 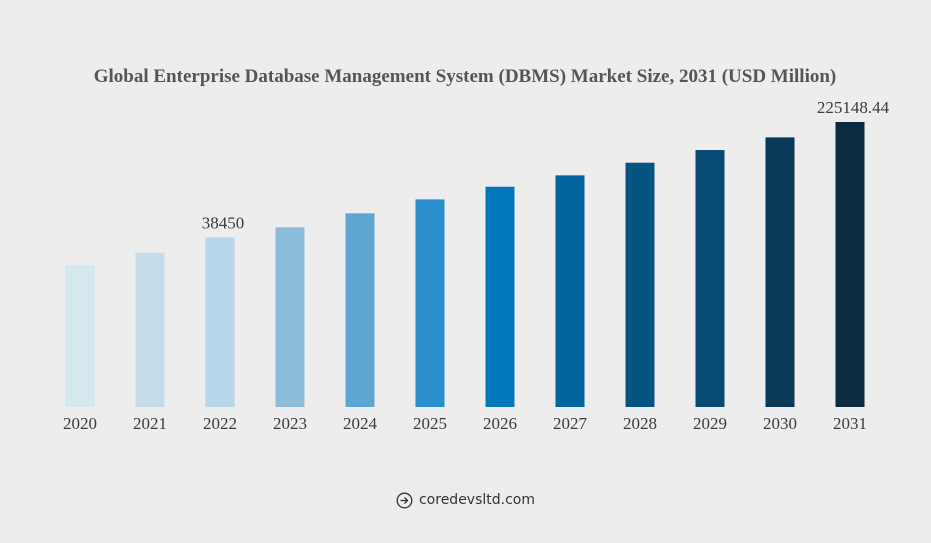 I want to click on bar-2021, so click(x=150, y=329).